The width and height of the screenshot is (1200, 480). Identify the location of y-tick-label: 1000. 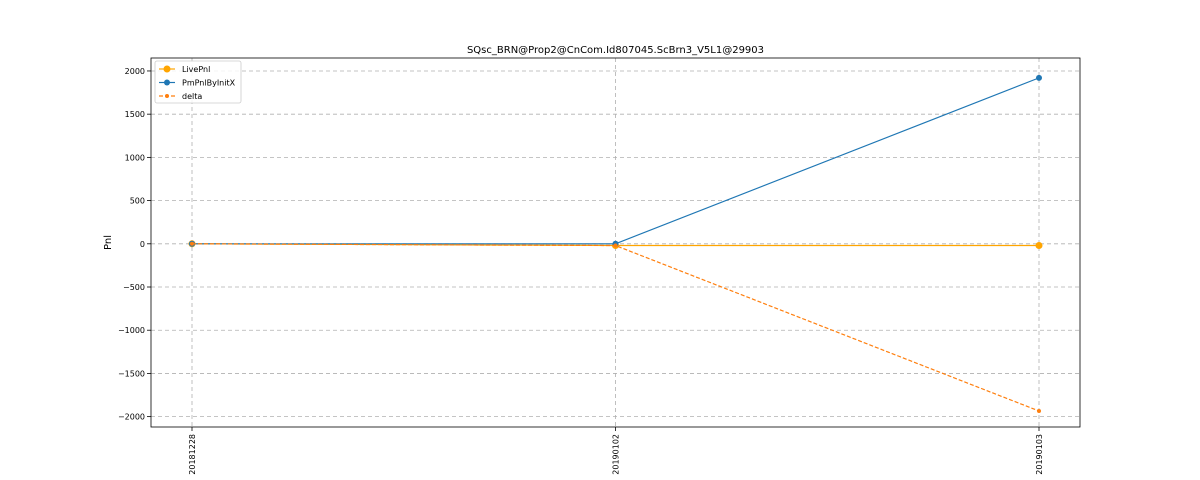
(135, 157).